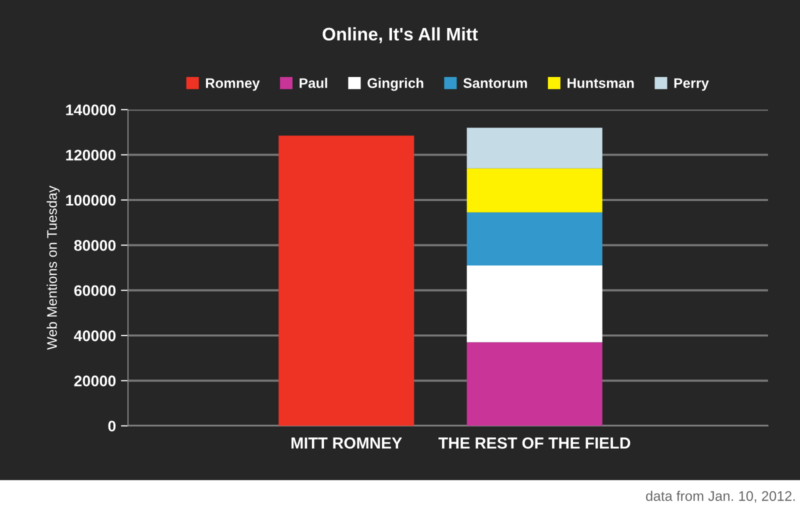 The width and height of the screenshot is (800, 510). Describe the element at coordinates (601, 83) in the screenshot. I see `legend-label: Huntsman` at that location.